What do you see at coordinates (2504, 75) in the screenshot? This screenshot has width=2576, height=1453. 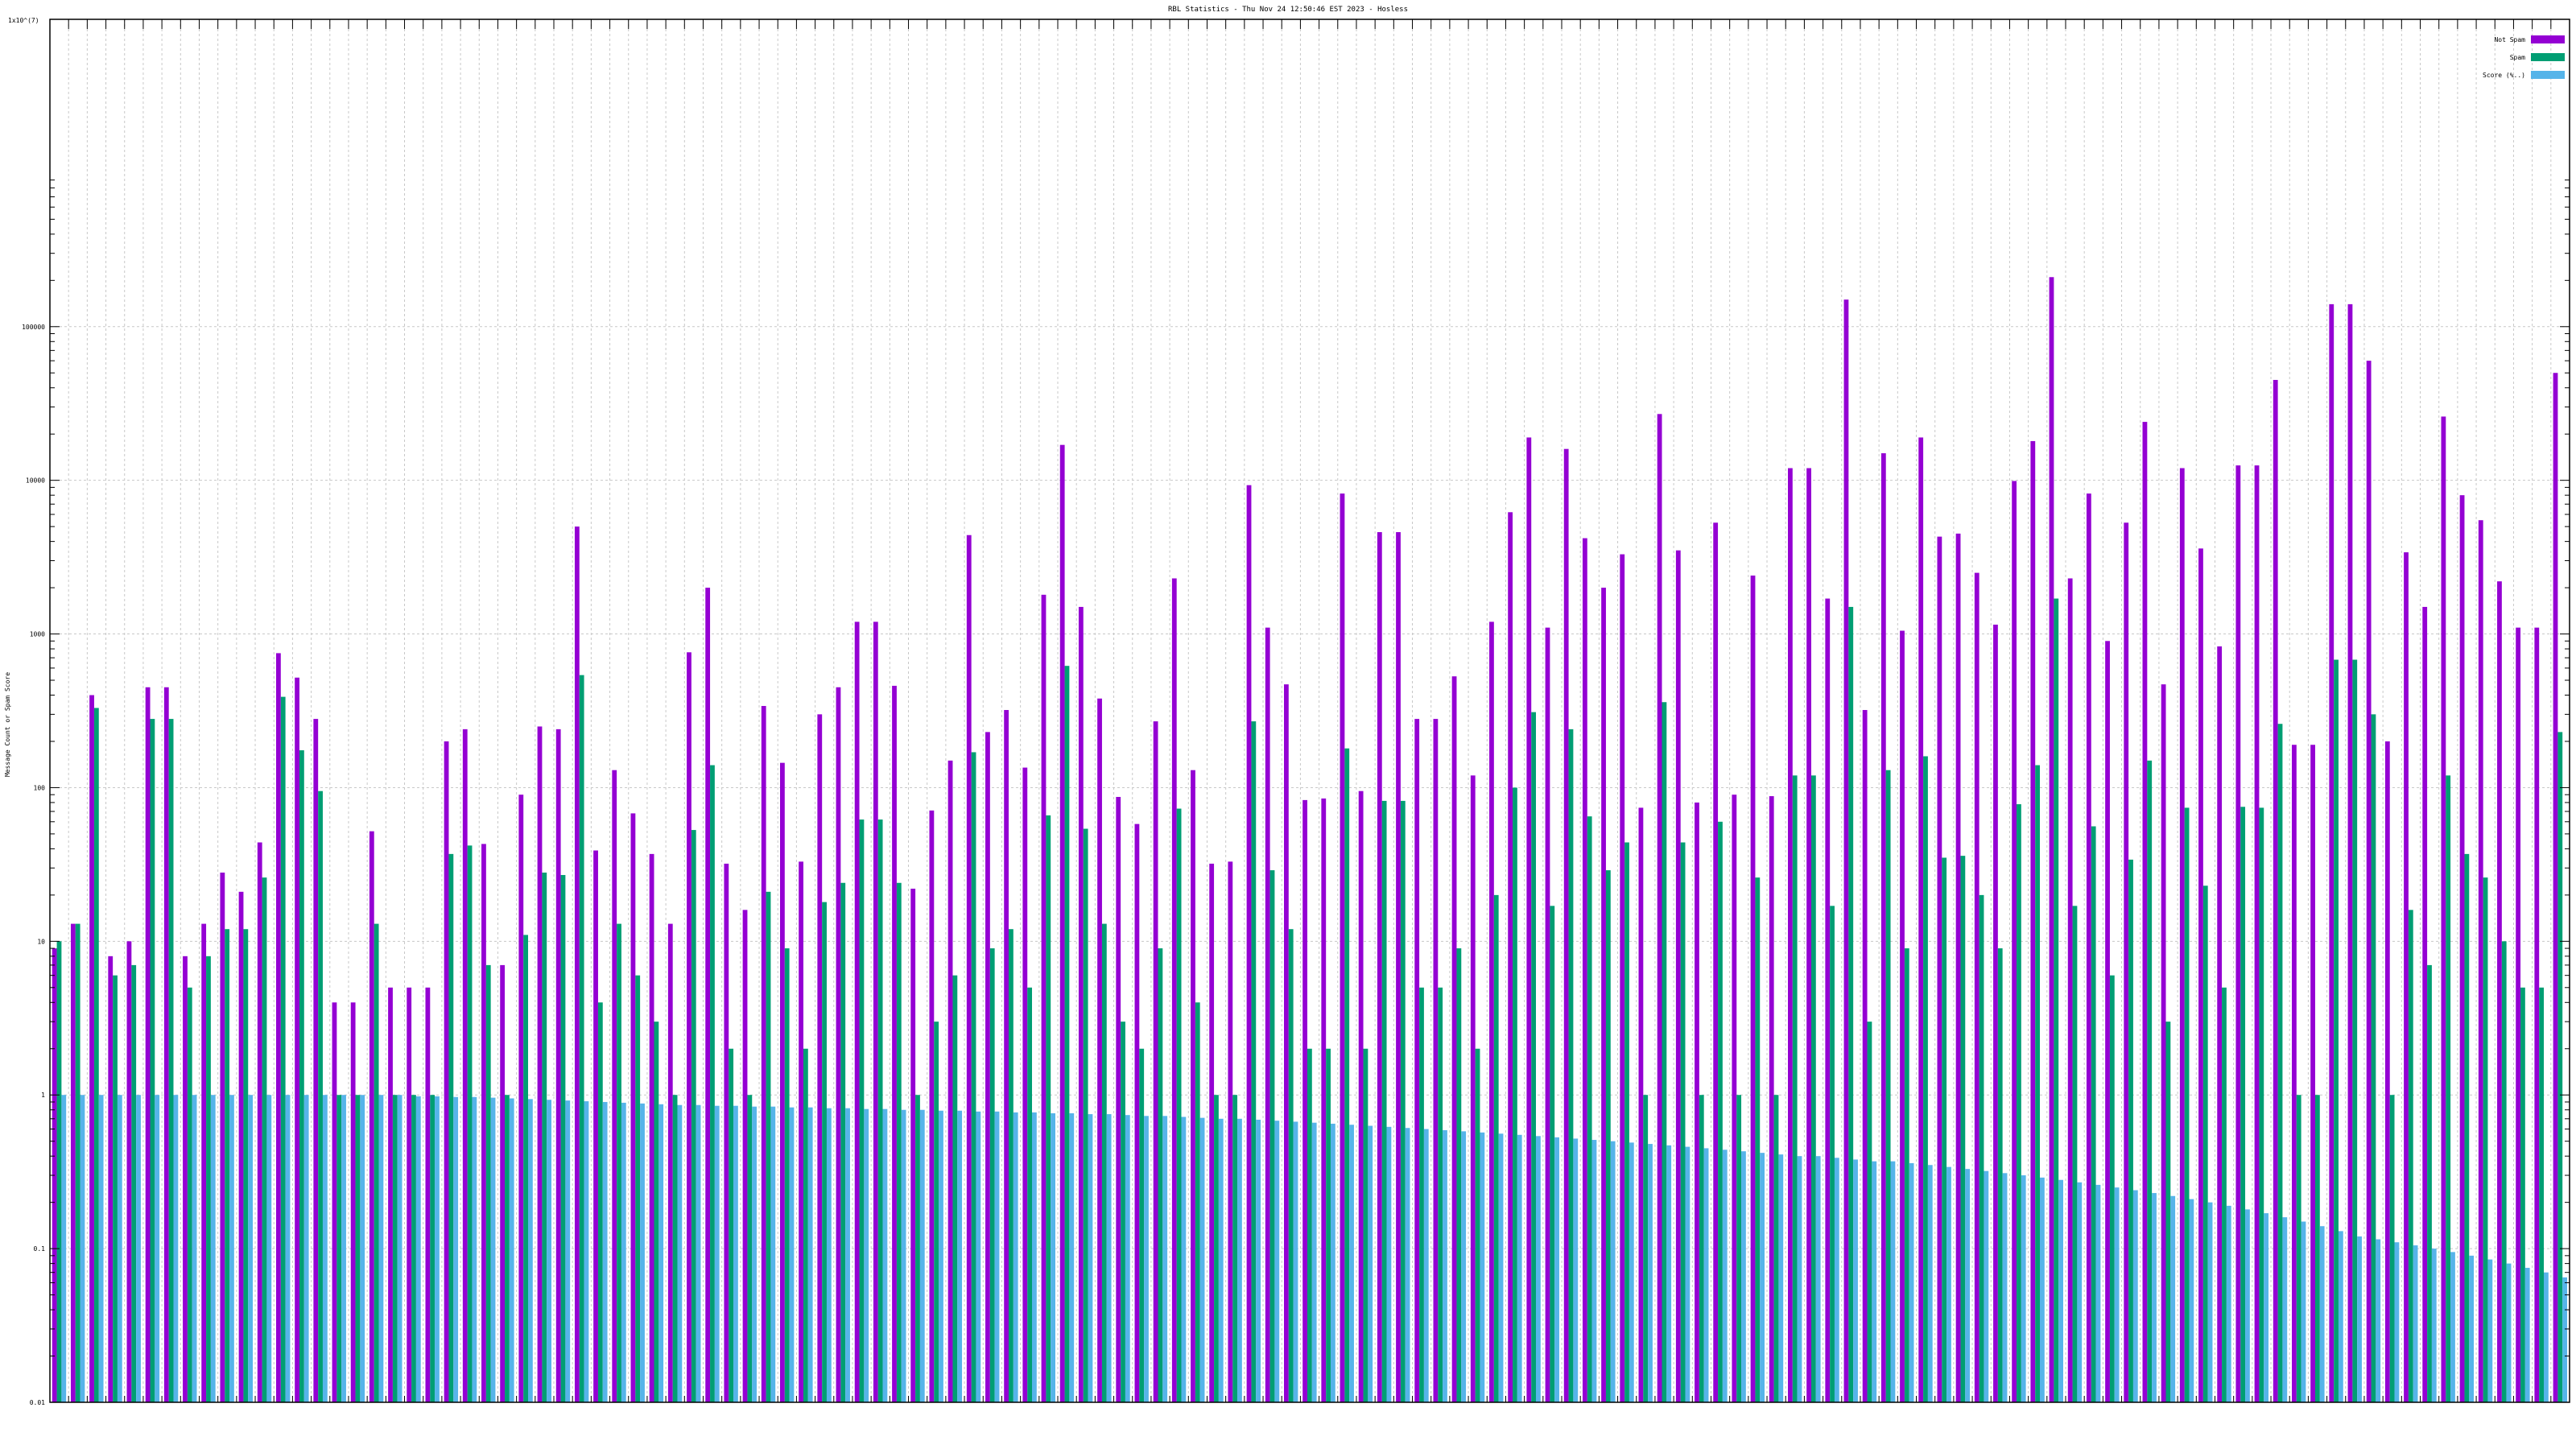 I see `legend-label: Score (%..)` at bounding box center [2504, 75].